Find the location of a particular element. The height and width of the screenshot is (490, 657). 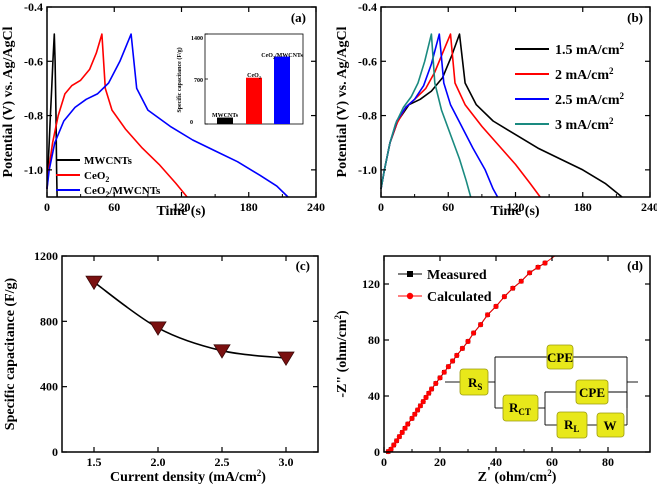

x-tick-label: 3.0 is located at coordinates (286, 462).